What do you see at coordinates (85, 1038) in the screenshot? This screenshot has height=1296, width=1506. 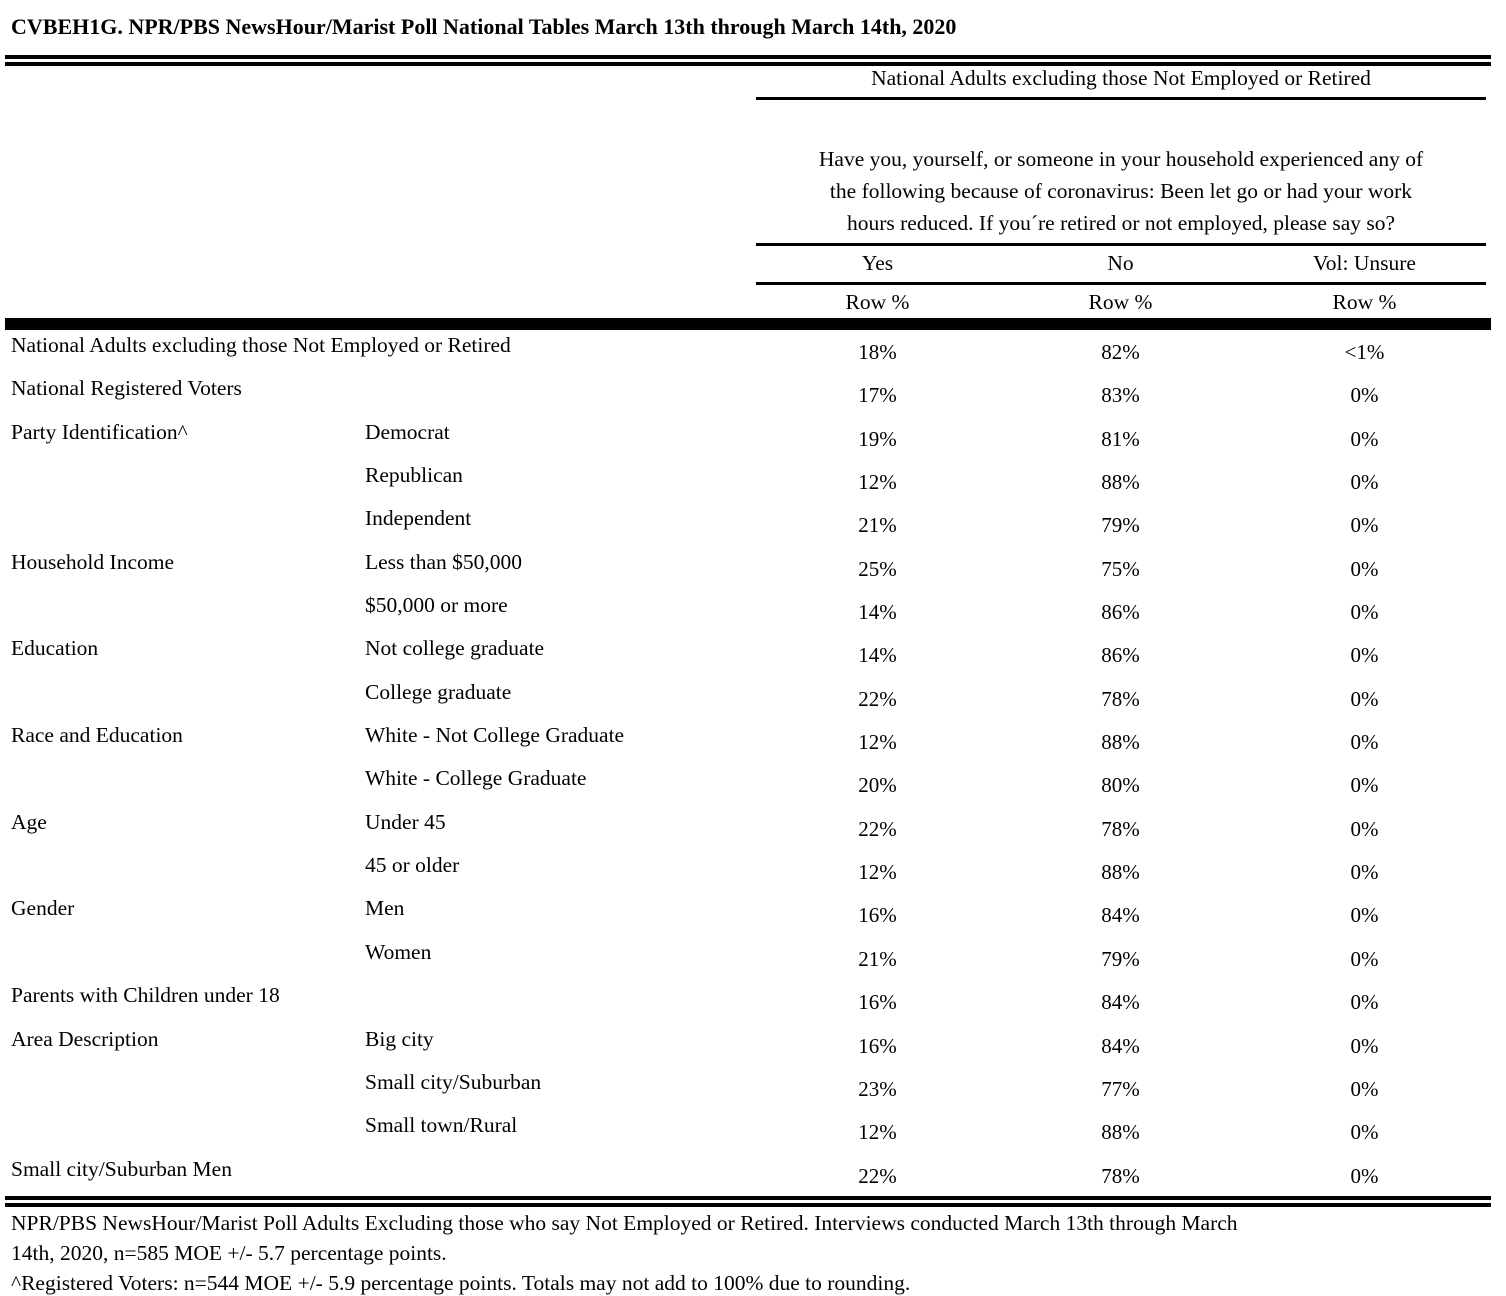 I see `row-group-label: Area Description` at bounding box center [85, 1038].